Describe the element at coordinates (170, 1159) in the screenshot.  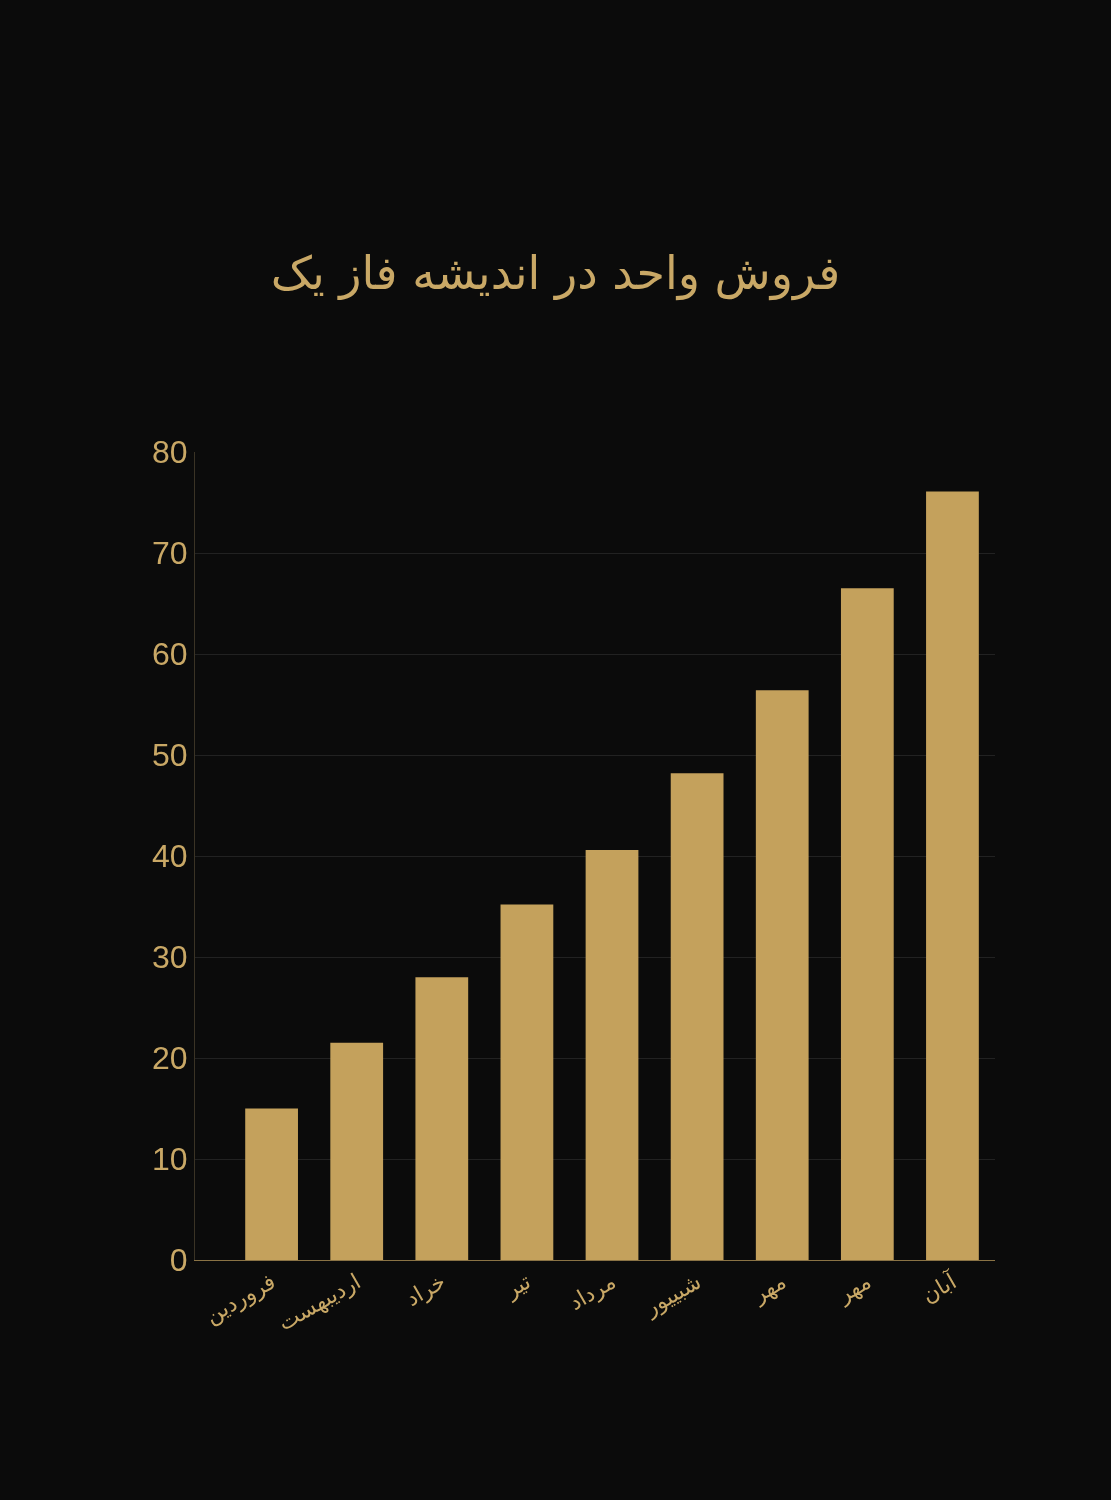
I see `y-tick-label: 10` at that location.